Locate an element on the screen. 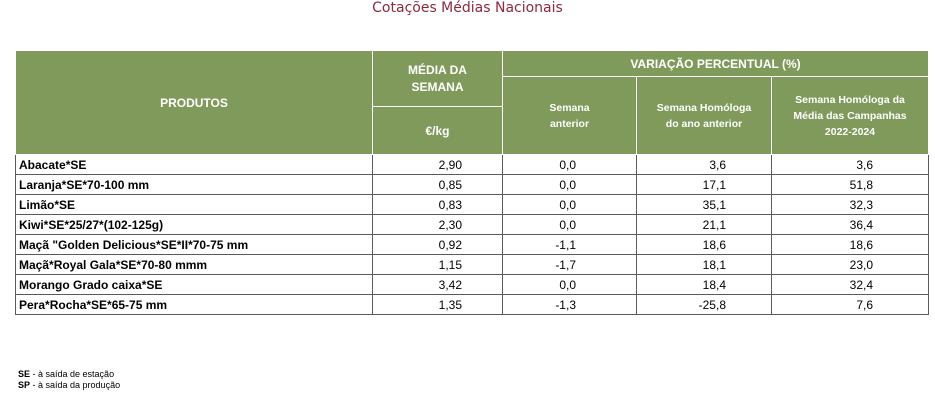  footnote-sp: SP - à saída da produção is located at coordinates (69, 385).